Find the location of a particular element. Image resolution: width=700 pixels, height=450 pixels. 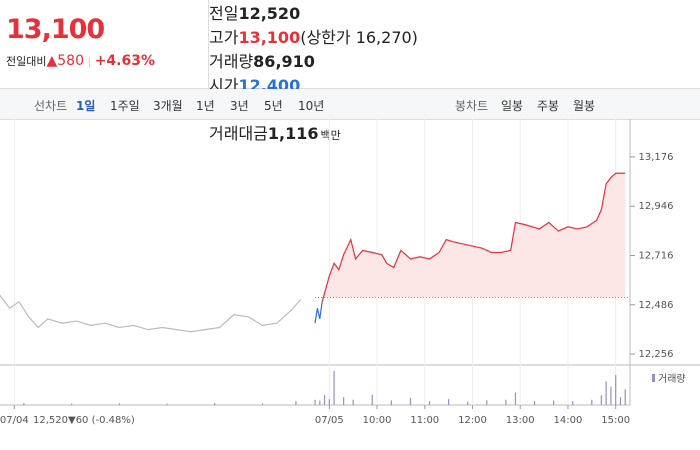

x-tick-label: 10:00 is located at coordinates (377, 420).